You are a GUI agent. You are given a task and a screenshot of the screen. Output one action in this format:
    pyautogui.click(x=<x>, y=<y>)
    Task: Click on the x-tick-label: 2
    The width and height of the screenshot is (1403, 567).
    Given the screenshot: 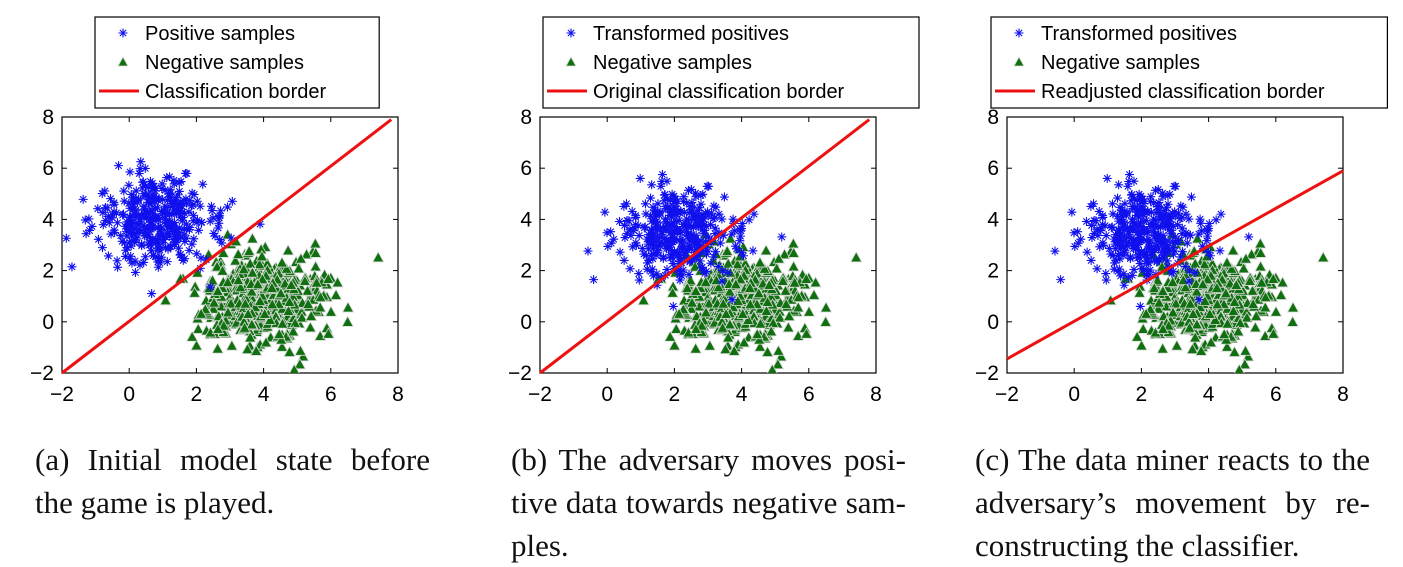 What is the action you would take?
    pyautogui.click(x=675, y=394)
    